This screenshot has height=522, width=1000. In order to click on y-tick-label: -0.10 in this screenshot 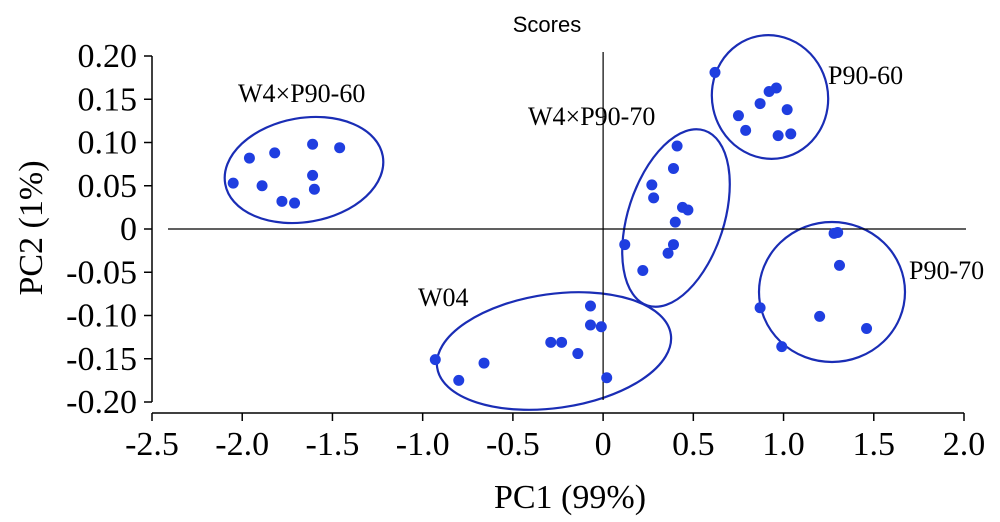, I will do `click(101, 316)`.